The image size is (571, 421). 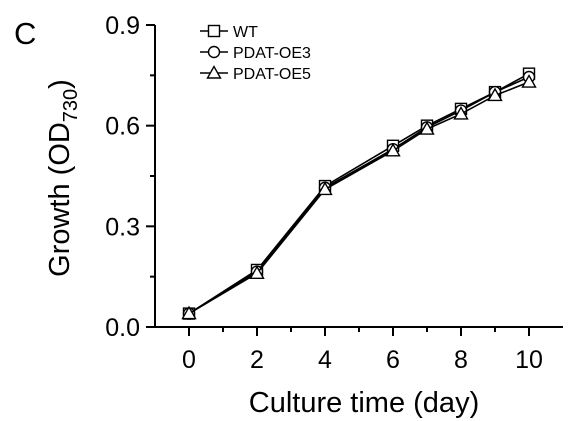 What do you see at coordinates (122, 328) in the screenshot?
I see `y-tick-label: 0.0` at bounding box center [122, 328].